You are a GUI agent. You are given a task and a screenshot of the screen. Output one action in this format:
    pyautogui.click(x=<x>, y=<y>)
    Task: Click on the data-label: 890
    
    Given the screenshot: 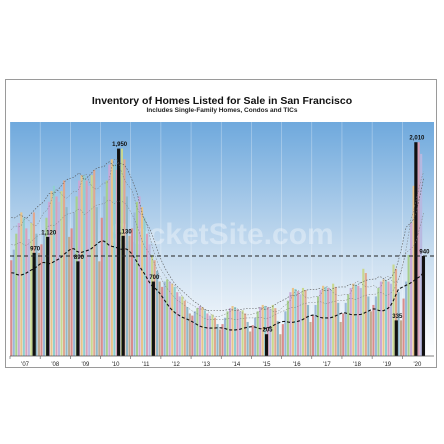 What is the action you would take?
    pyautogui.click(x=79, y=258)
    